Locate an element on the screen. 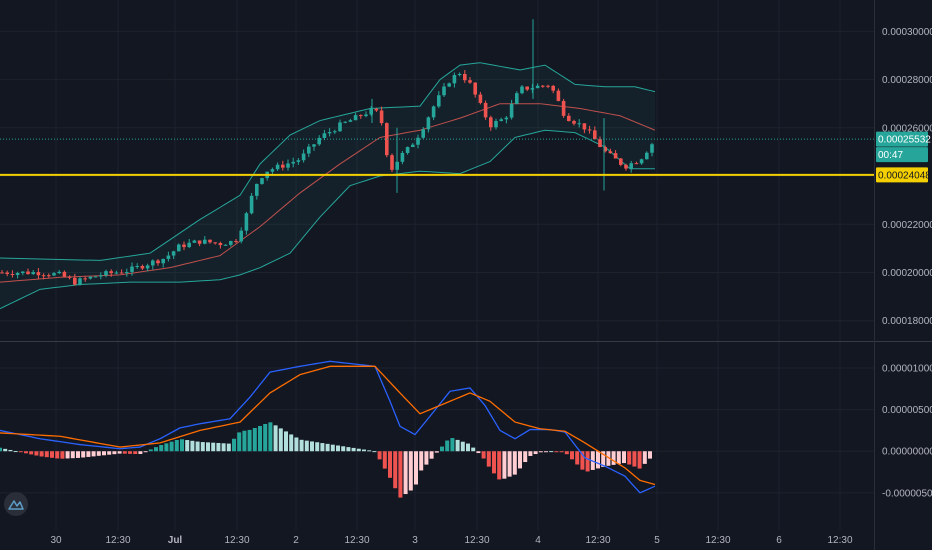 The image size is (932, 550). price-tick-label: 0.00022000 is located at coordinates (907, 225).